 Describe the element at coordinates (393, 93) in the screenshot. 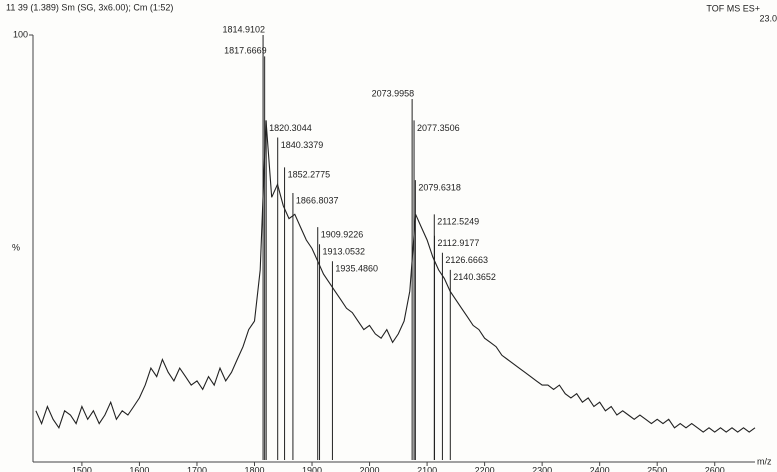

I see `peak-label: 2073.9958` at that location.